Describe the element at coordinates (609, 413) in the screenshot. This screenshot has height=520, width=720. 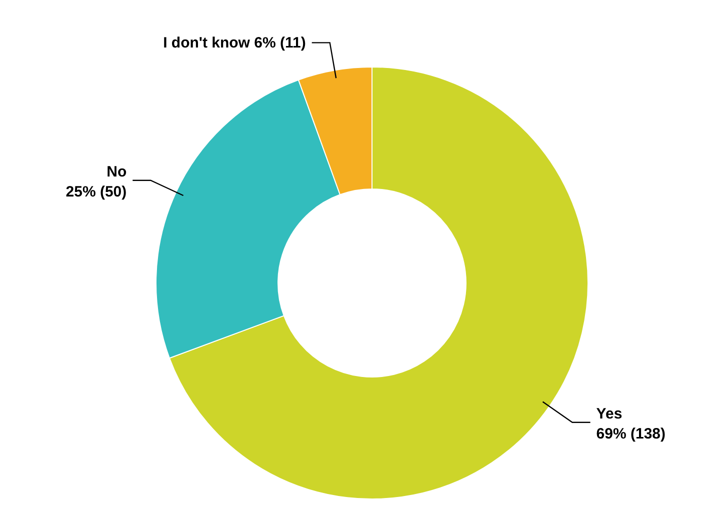
I see `slice-label: Yes` at that location.